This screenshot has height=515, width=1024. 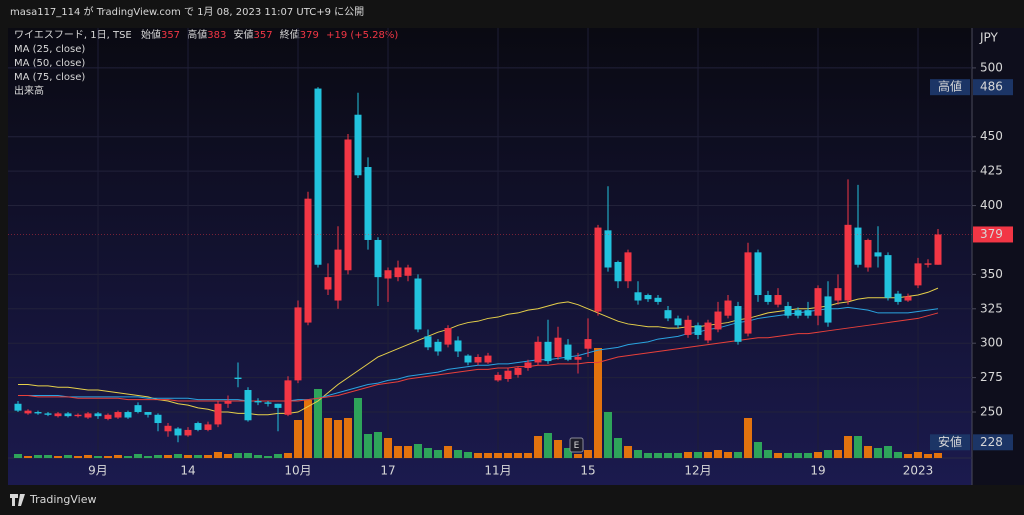 What do you see at coordinates (244, 34) in the screenshot?
I see `low-label: 安値` at bounding box center [244, 34].